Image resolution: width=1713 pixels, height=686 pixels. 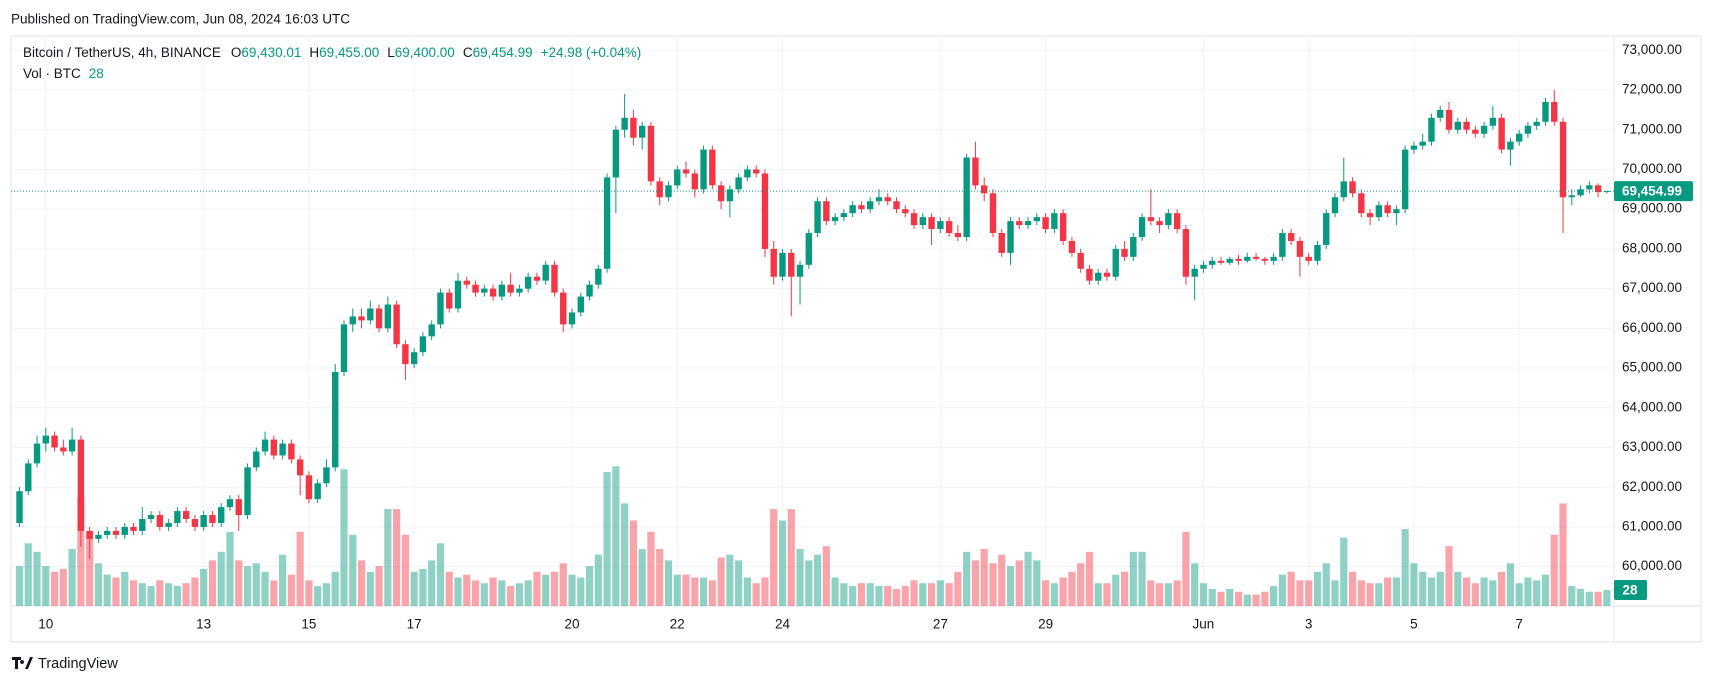 I want to click on x-tick-label: 20, so click(x=571, y=624).